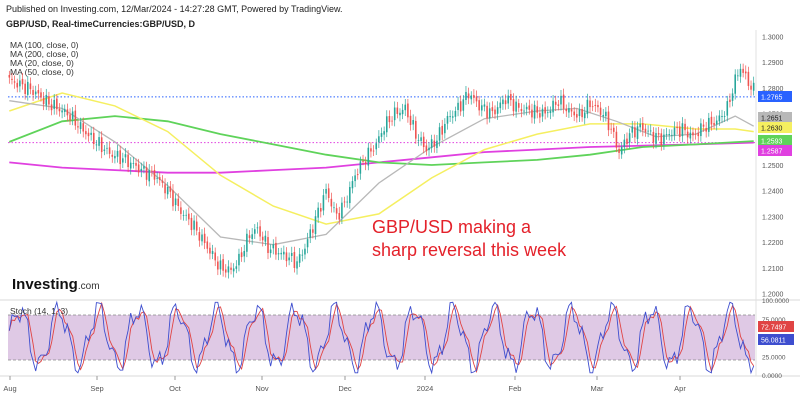  What do you see at coordinates (96, 388) in the screenshot?
I see `time-tick-label: Sep` at bounding box center [96, 388].